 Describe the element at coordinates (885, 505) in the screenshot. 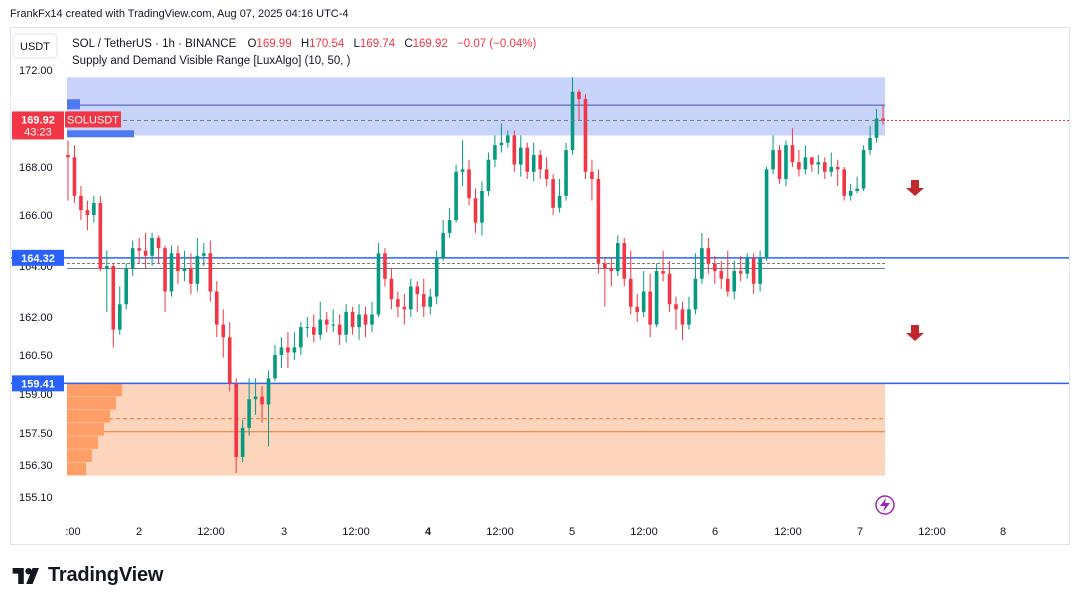

I see `lightning-icon` at that location.